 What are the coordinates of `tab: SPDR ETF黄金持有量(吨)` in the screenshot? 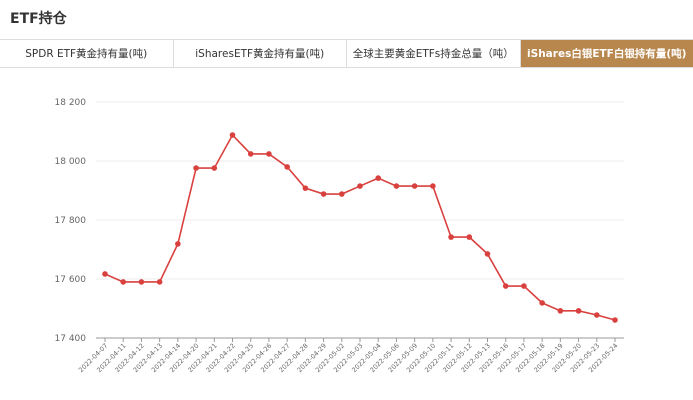 It's located at (87, 53).